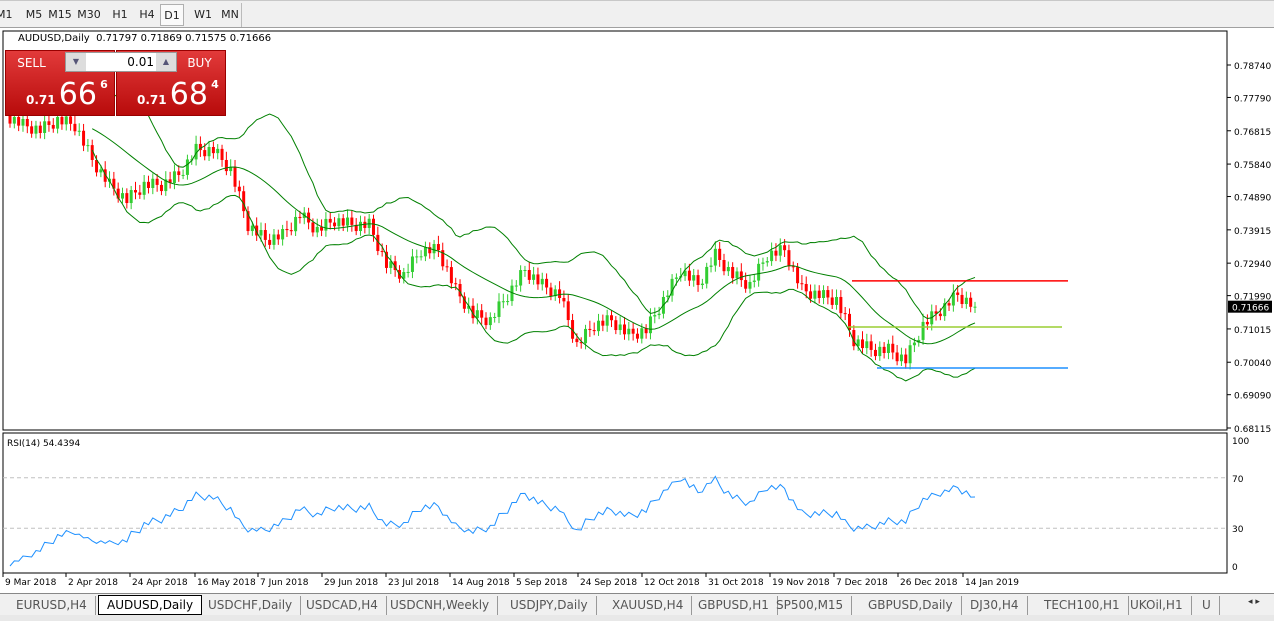  Describe the element at coordinates (150, 605) in the screenshot. I see `chart-tab: AUDUSD,Daily` at that location.